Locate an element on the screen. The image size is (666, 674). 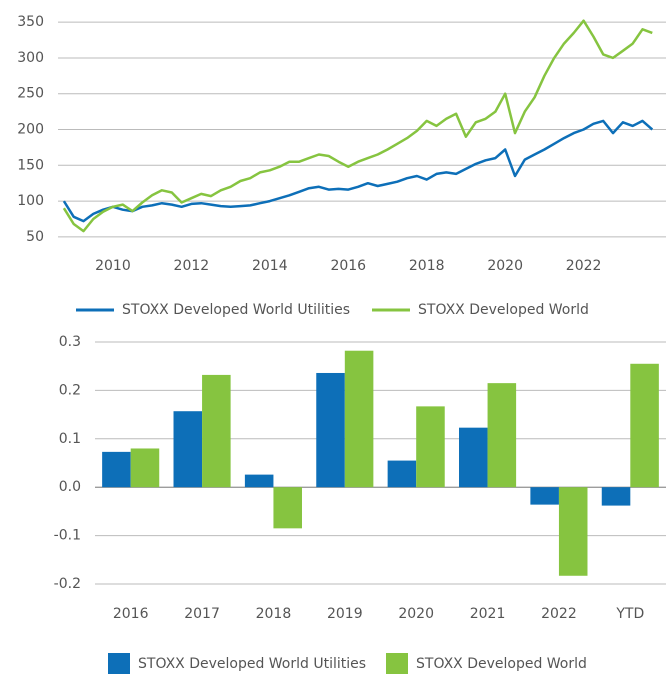
line-series is located at coordinates (358, 171).